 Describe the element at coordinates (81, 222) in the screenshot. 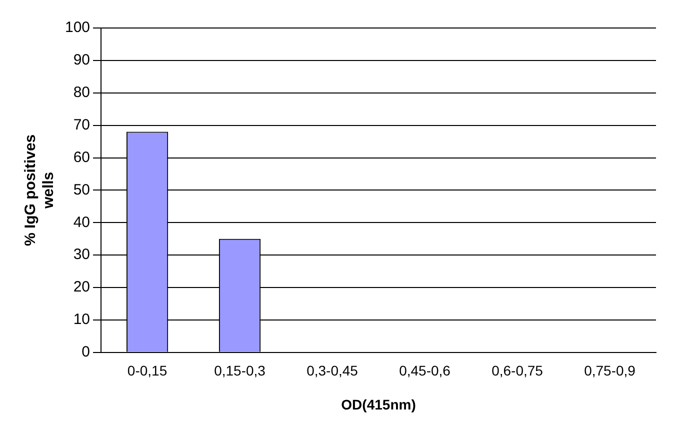

I see `y-tick-label: 40` at that location.